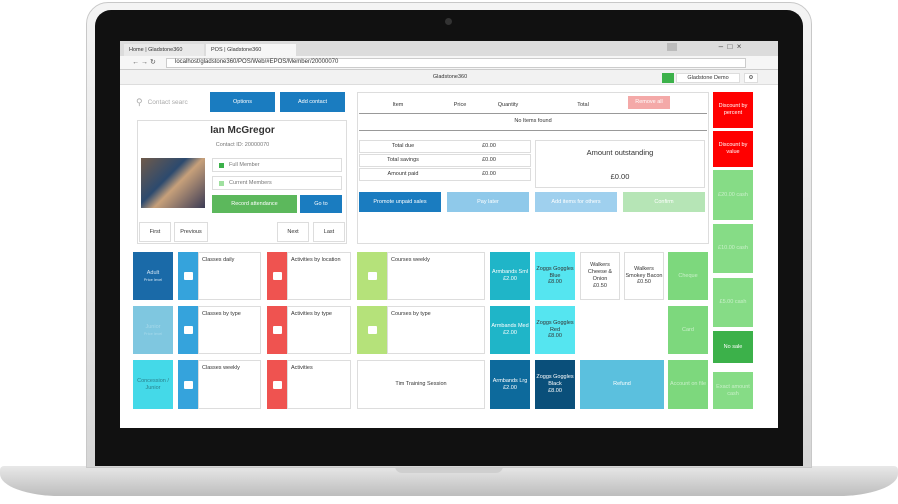  Describe the element at coordinates (733, 149) in the screenshot. I see `side-tile: Discount by value` at that location.